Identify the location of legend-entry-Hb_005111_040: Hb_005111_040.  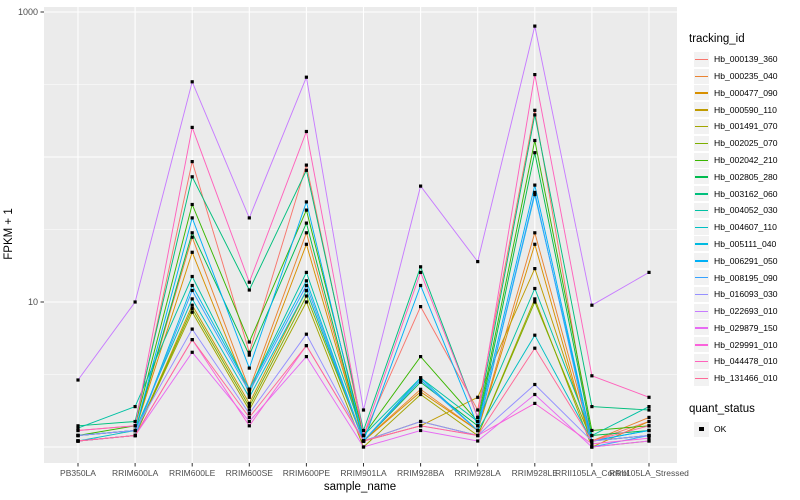
(735, 244).